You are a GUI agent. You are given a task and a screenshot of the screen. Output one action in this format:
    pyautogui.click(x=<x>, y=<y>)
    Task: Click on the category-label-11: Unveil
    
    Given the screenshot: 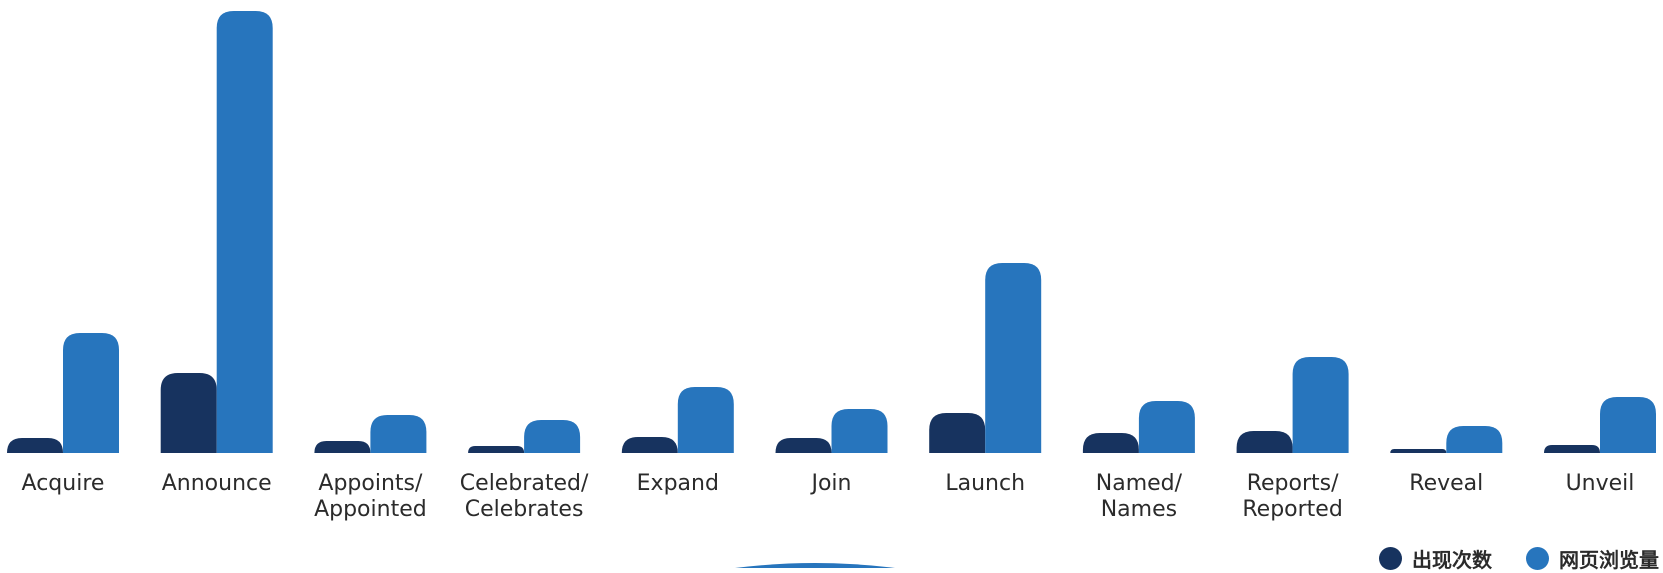 What is the action you would take?
    pyautogui.click(x=1600, y=483)
    